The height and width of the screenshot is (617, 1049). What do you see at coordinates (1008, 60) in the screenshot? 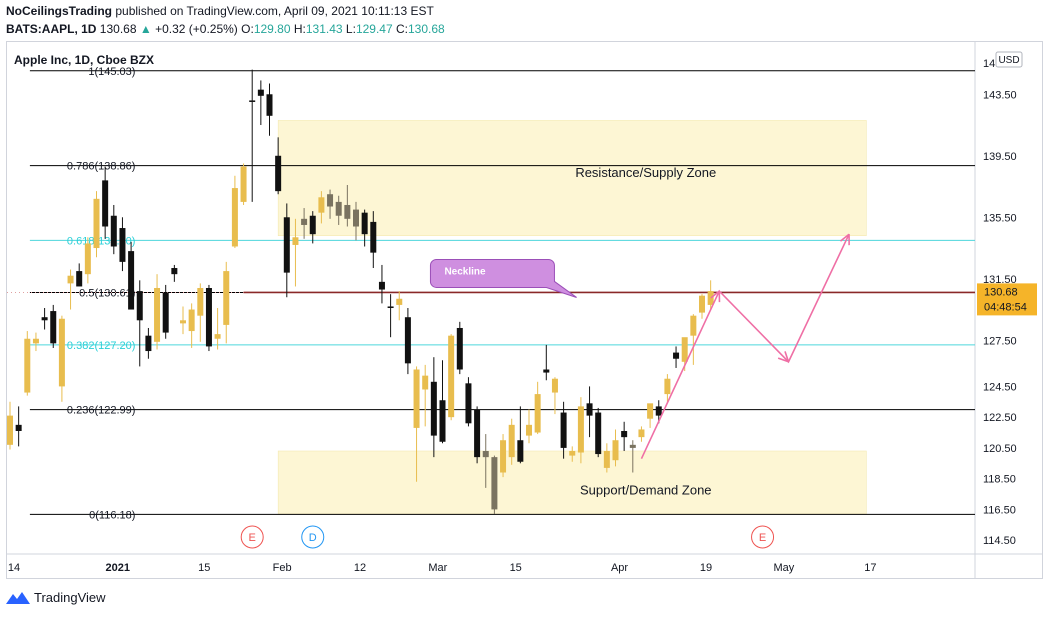
I see `currency-label: USD` at bounding box center [1008, 60].